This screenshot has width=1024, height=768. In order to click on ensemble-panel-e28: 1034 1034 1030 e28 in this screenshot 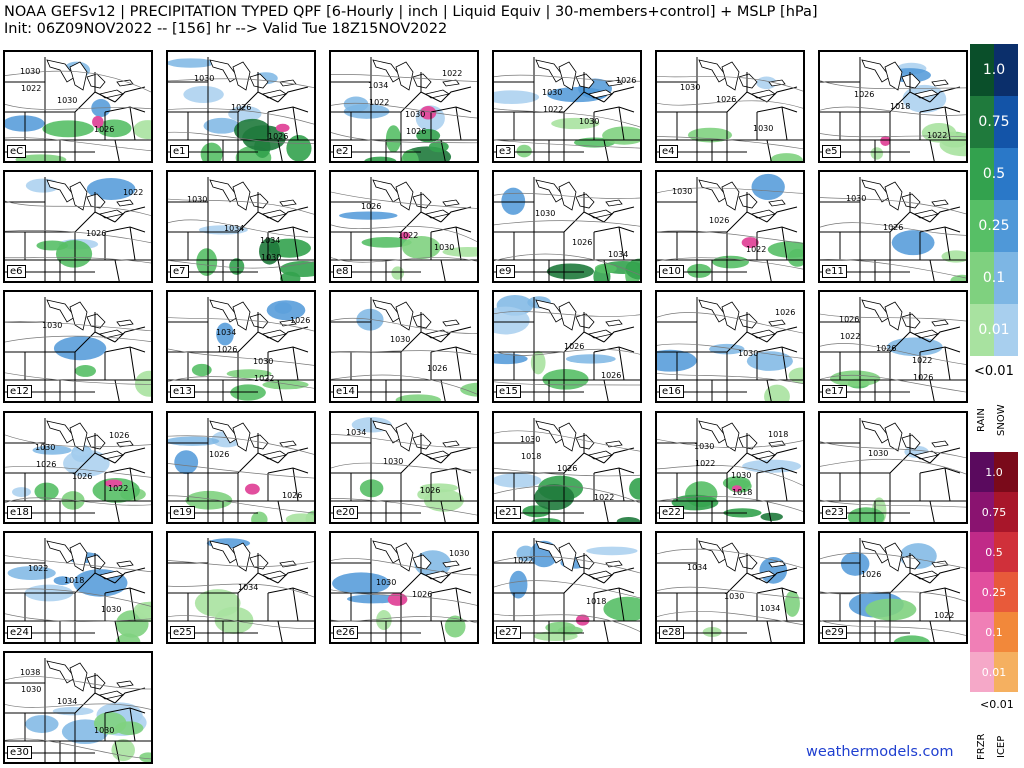, I will do `click(730, 587)`.